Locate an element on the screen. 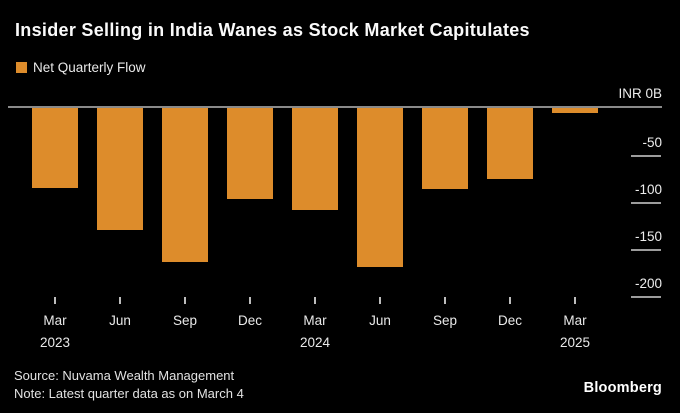 The width and height of the screenshot is (680, 413). bar-mar-2024 is located at coordinates (315, 159).